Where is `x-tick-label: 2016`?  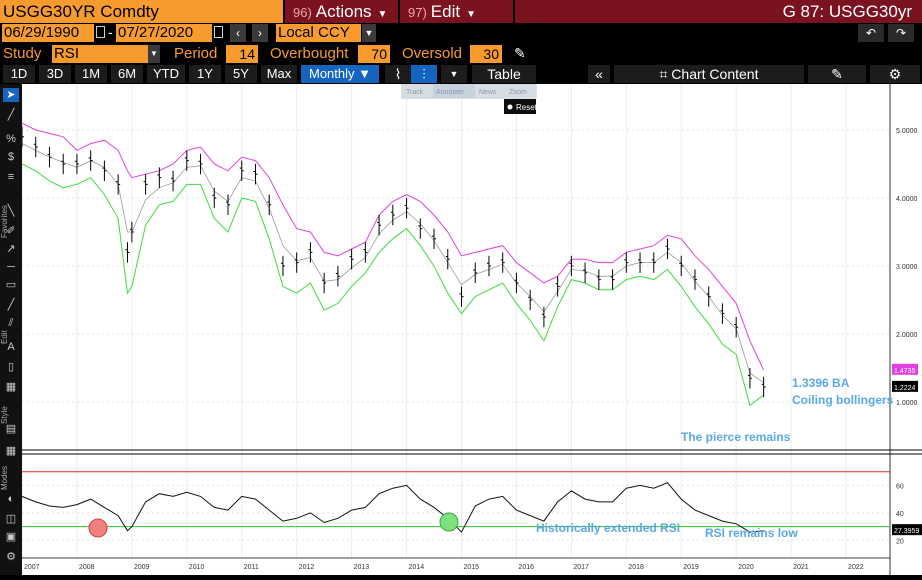
x-tick-label: 2016 is located at coordinates (526, 567).